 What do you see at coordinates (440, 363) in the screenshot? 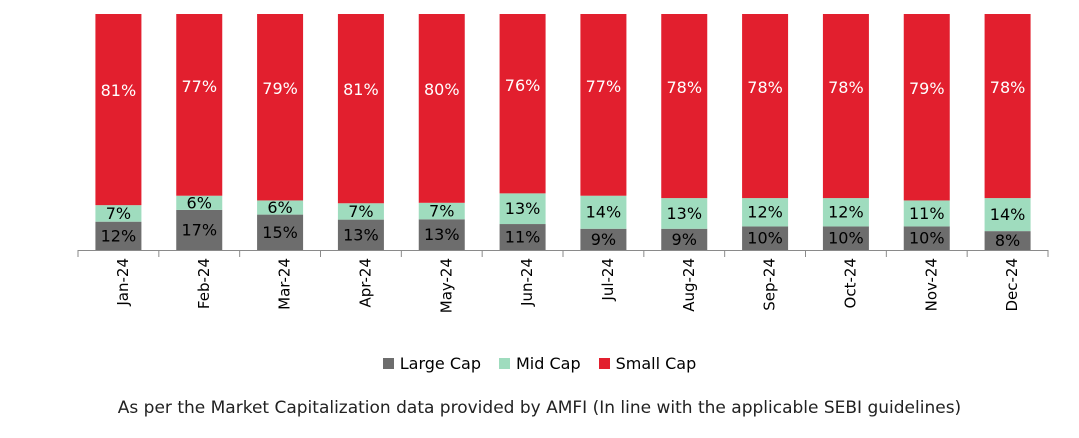
I see `legend-label: Large Cap` at bounding box center [440, 363].